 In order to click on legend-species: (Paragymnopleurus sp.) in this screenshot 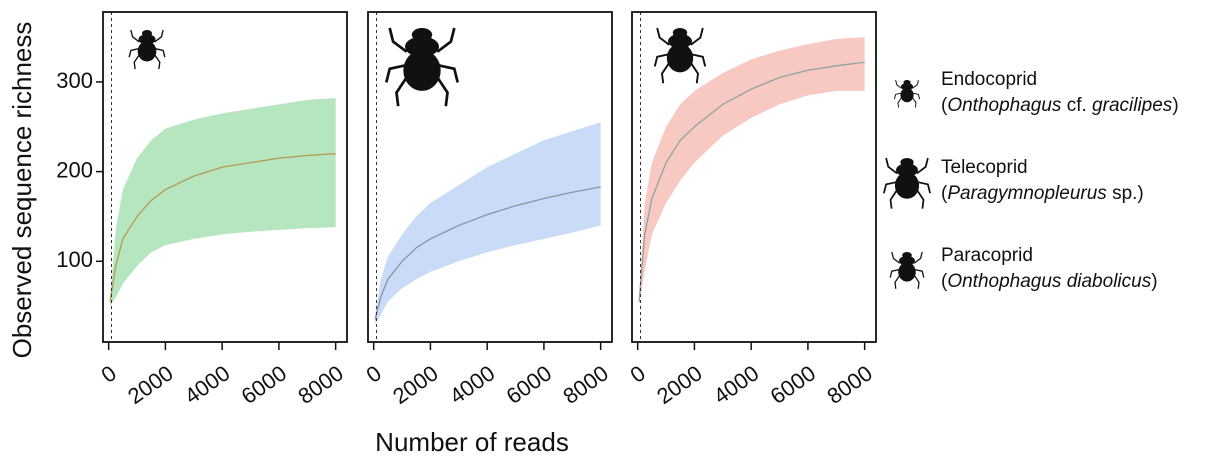, I will do `click(1042, 193)`.